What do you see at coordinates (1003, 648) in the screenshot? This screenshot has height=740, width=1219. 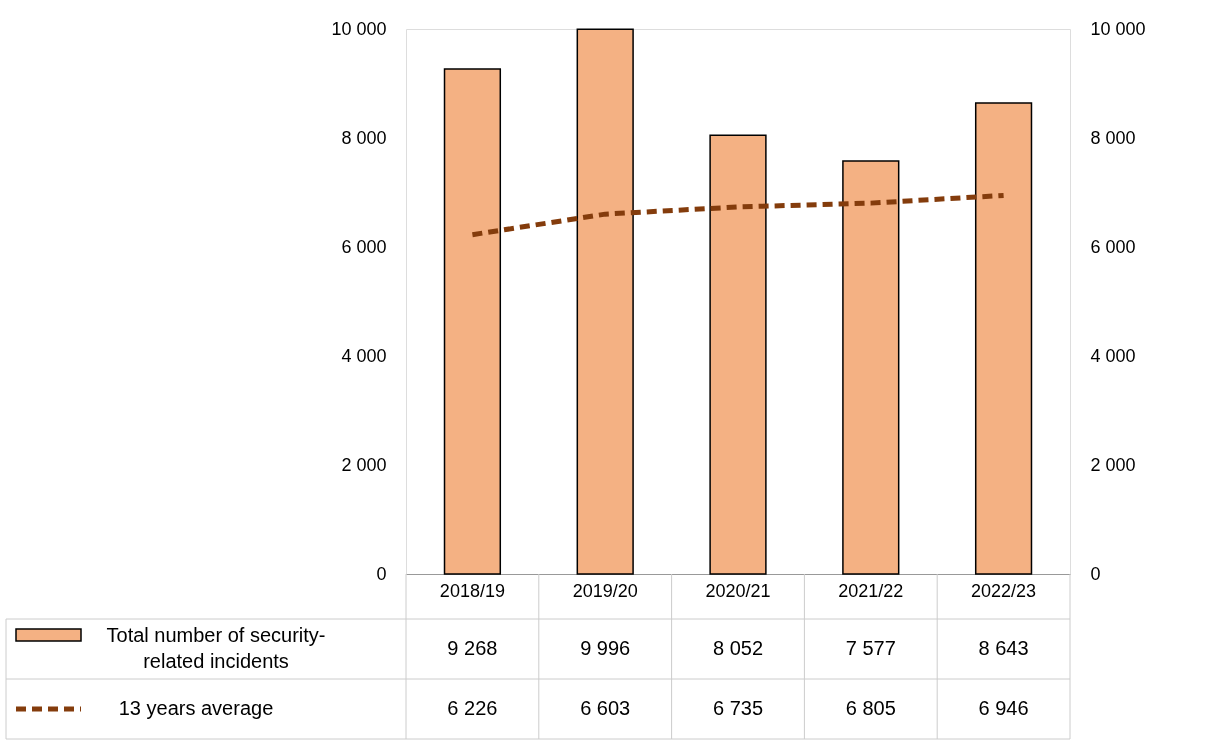 I see `data-label: 8 643` at bounding box center [1003, 648].